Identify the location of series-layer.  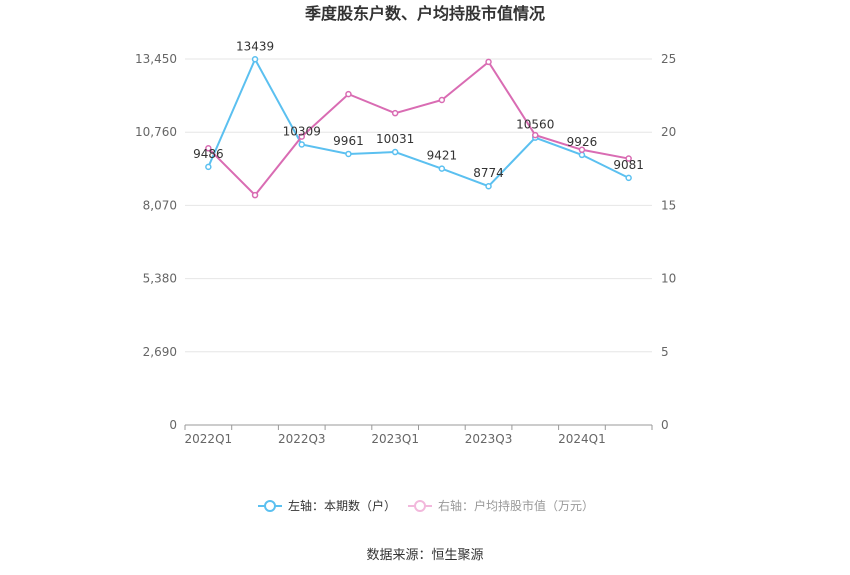
(418, 127).